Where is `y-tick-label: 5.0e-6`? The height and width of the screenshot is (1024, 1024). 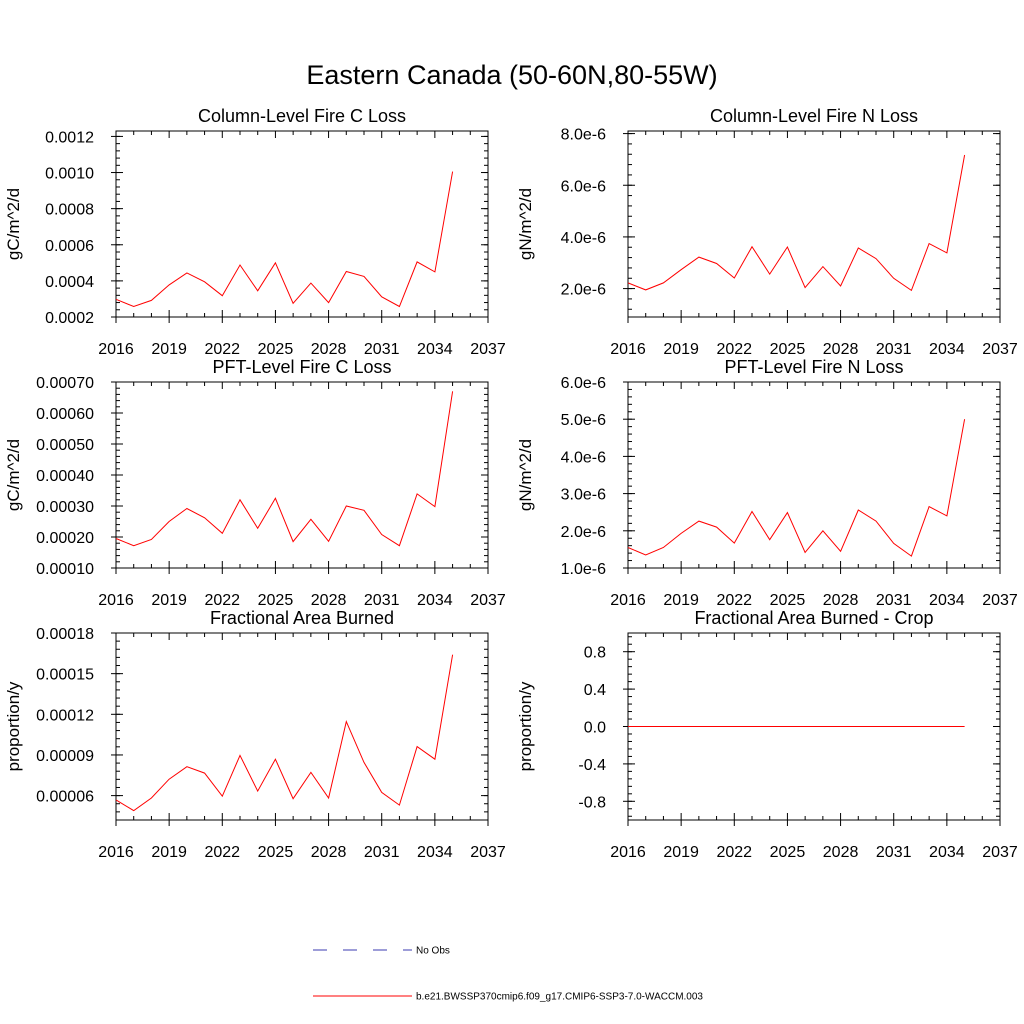
y-tick-label: 5.0e-6 is located at coordinates (583, 420).